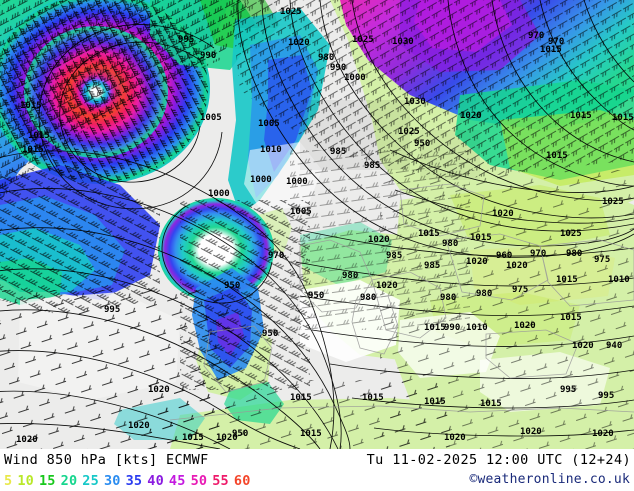 The width and height of the screenshot is (634, 491). What do you see at coordinates (242, 481) in the screenshot?
I see `scale-stop-60: 60` at bounding box center [242, 481].